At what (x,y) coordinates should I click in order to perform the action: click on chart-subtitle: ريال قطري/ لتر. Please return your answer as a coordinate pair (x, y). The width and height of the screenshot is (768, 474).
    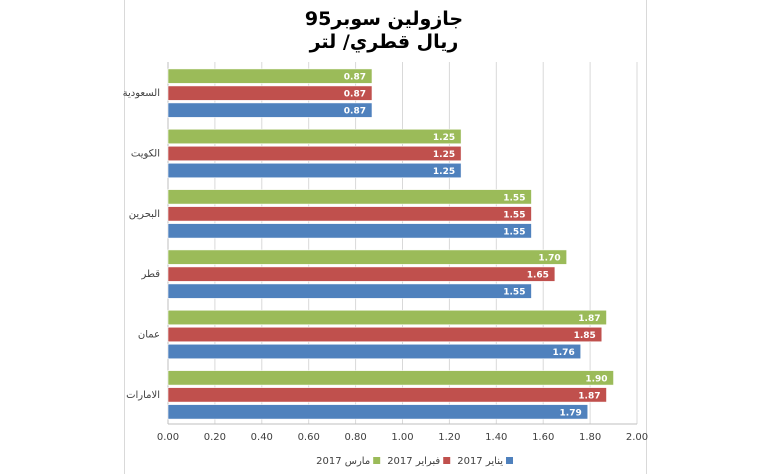
    Looking at the image, I should click on (384, 42).